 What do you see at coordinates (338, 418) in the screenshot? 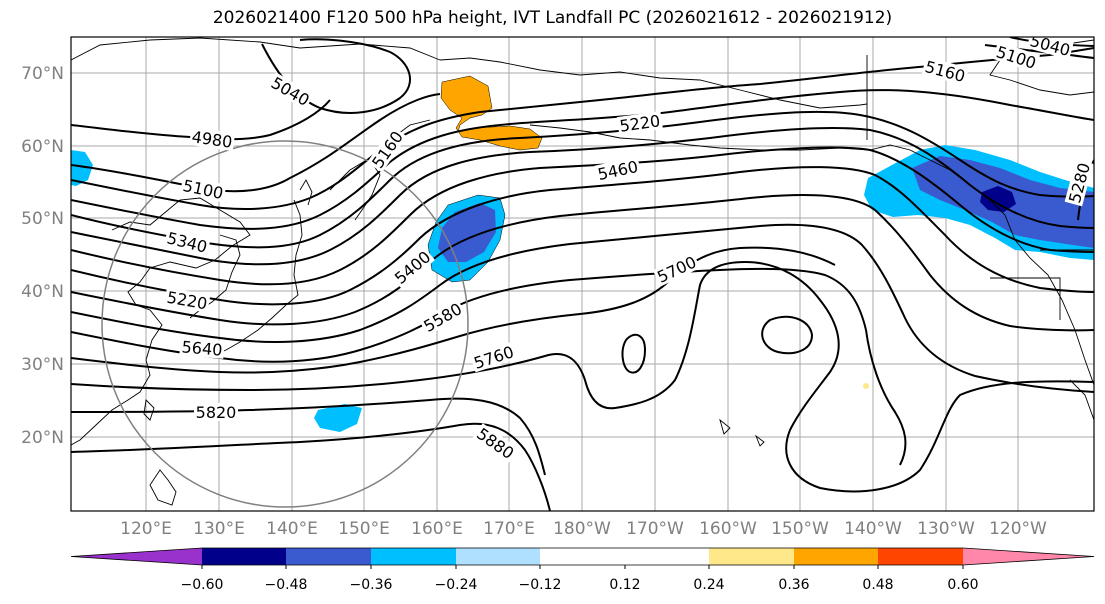
I see `ivt-negative-region-south` at bounding box center [338, 418].